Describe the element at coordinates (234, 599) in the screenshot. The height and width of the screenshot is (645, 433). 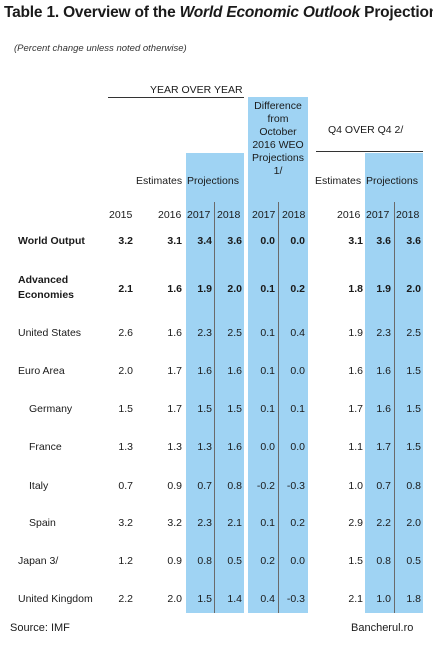
I see `table-cell: 1.4` at that location.